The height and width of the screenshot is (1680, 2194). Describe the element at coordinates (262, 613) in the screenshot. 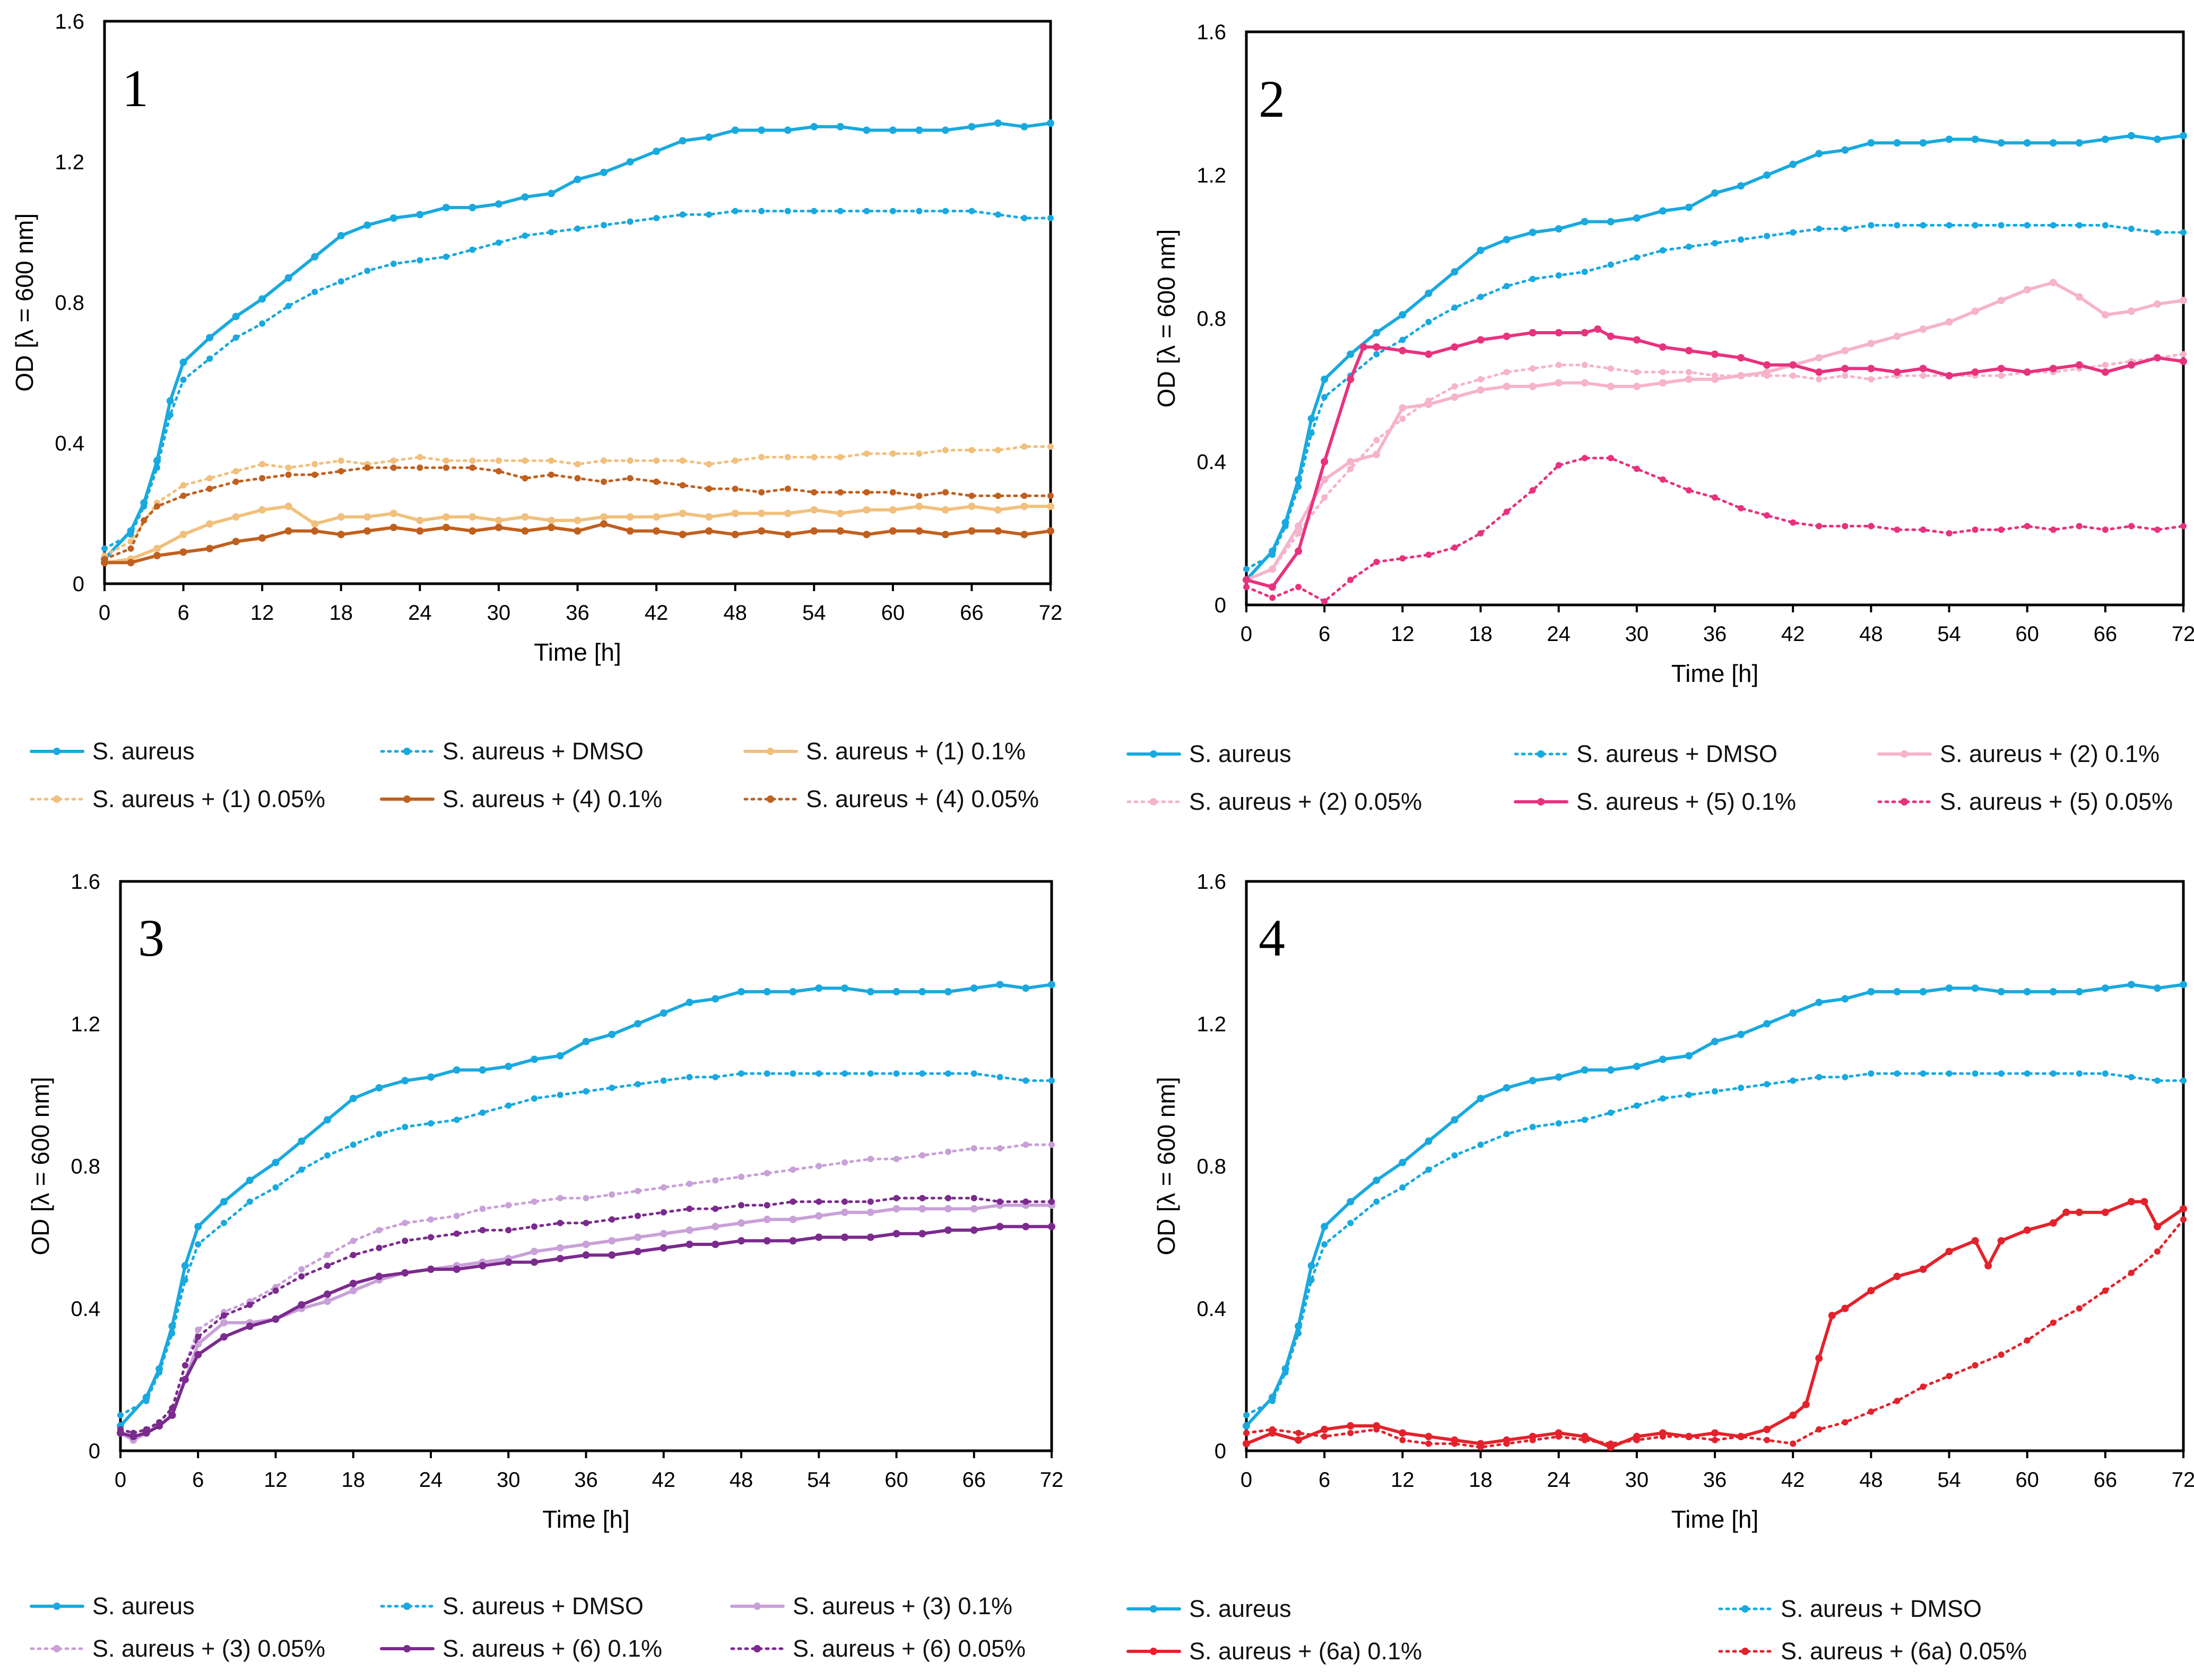

I see `x-tick-label: 12` at that location.